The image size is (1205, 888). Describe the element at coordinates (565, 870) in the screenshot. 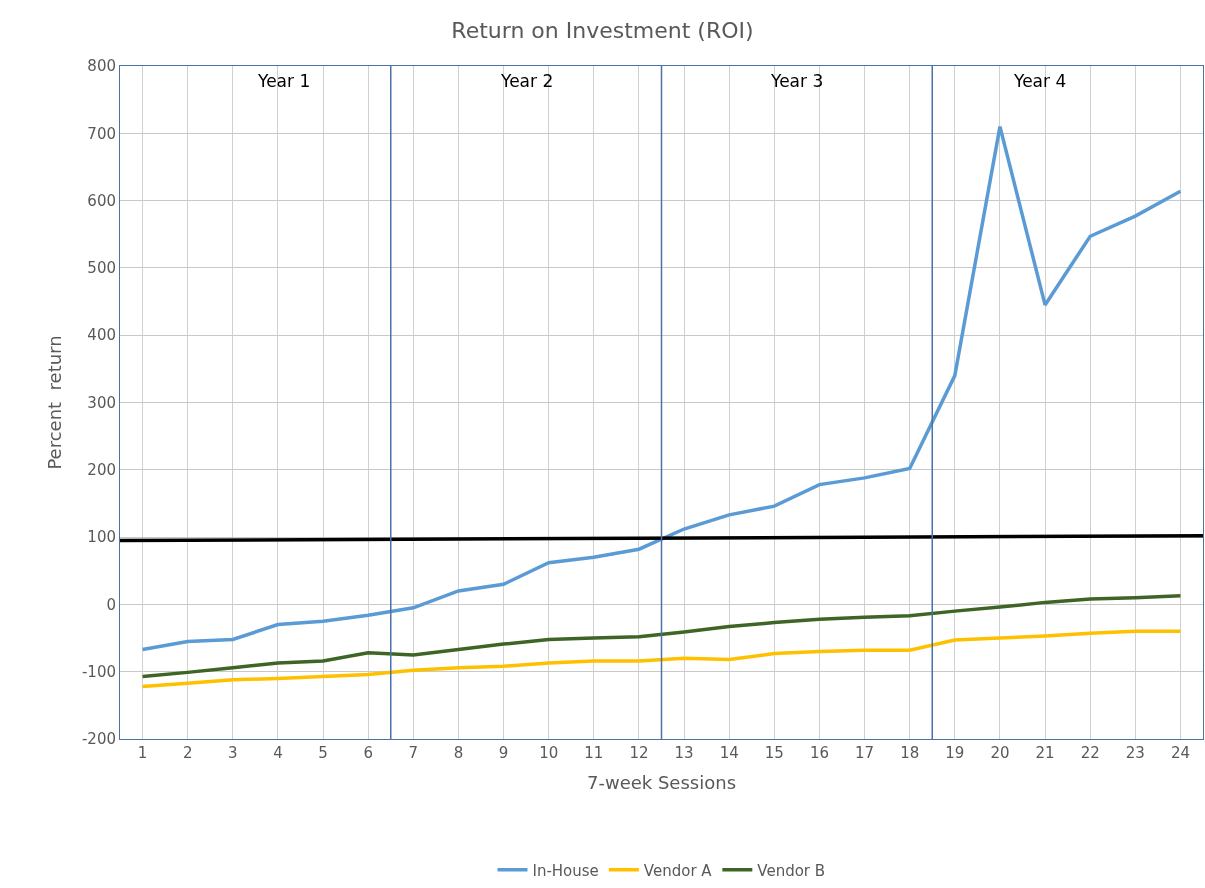

I see `legend-label: In-House` at that location.